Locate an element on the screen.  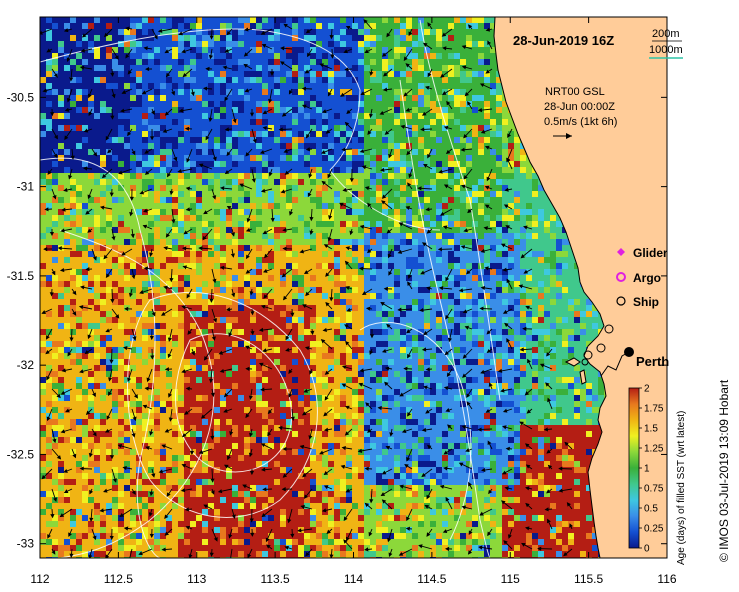
glider-diamond-icon is located at coordinates (621, 252).